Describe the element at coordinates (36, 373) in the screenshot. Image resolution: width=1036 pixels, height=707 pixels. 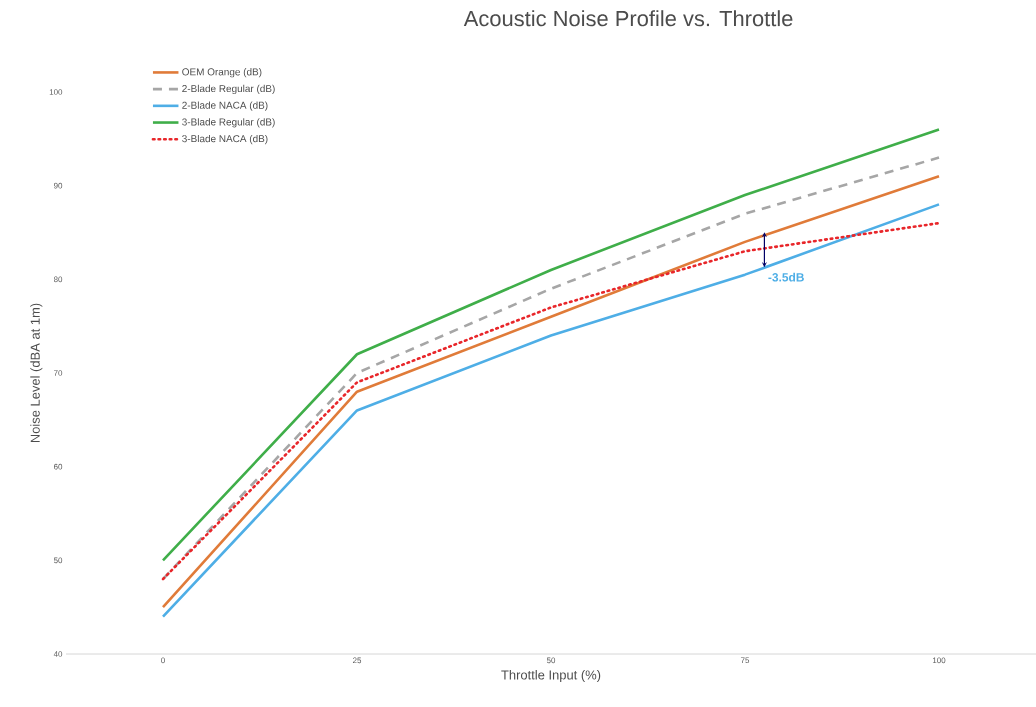
I see `y-axis-title: Noise Level (dBA at 1m)` at that location.